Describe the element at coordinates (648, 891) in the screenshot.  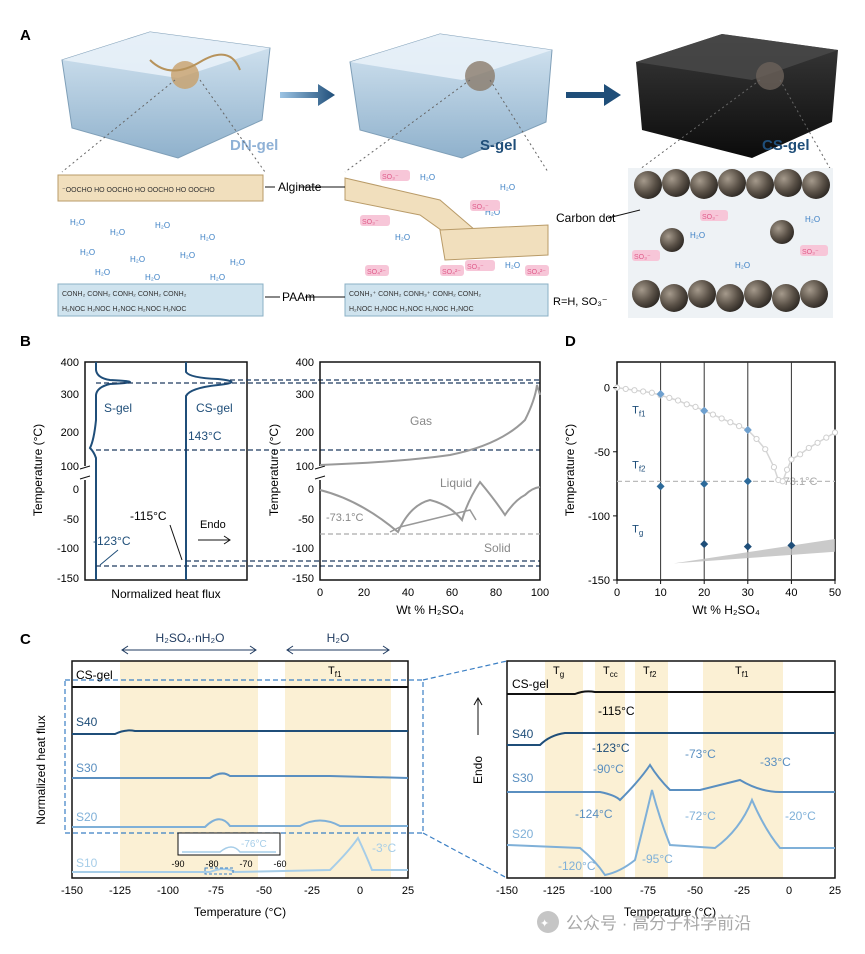
I see `c-right-xtick: -75` at that location.